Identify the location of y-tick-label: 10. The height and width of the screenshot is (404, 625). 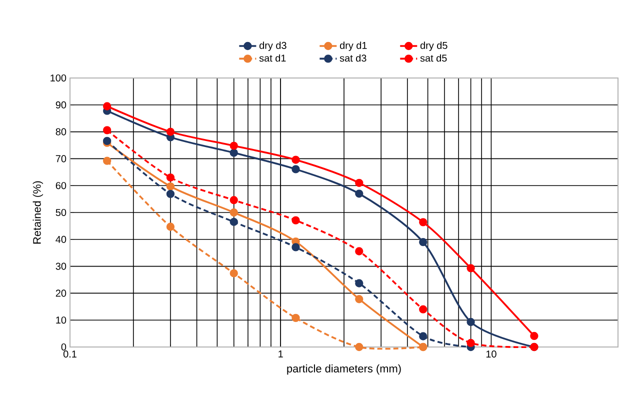
(61, 320).